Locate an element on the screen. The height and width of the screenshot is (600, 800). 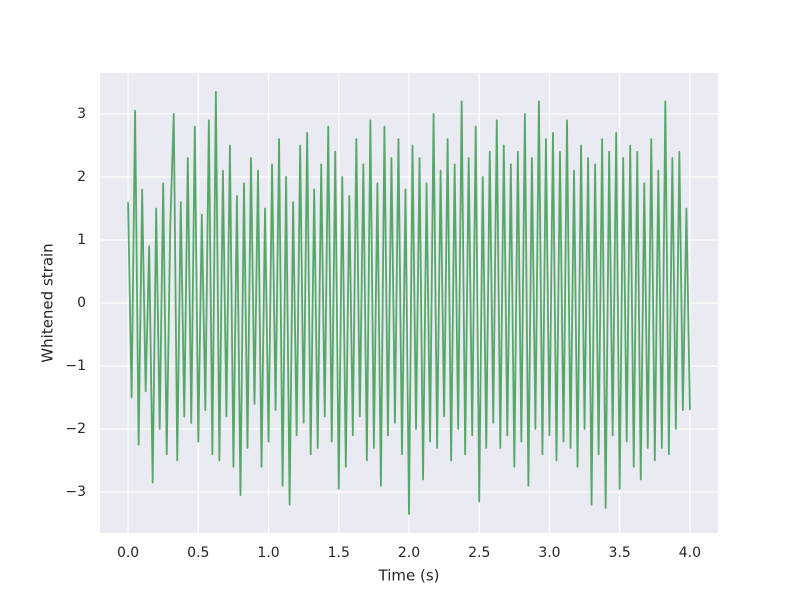
x-tick-label: 2.0 is located at coordinates (409, 553).